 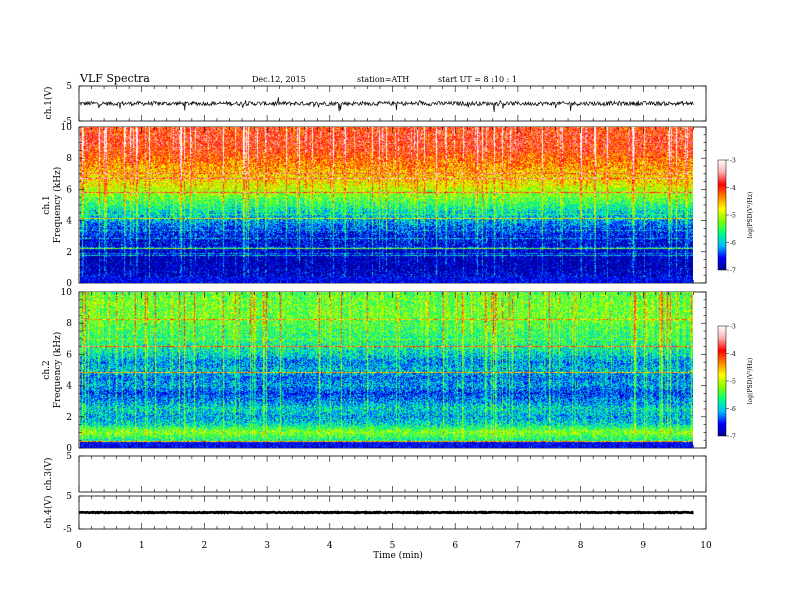 I want to click on ch2-spec-channel-label: ch.2, so click(x=47, y=369).